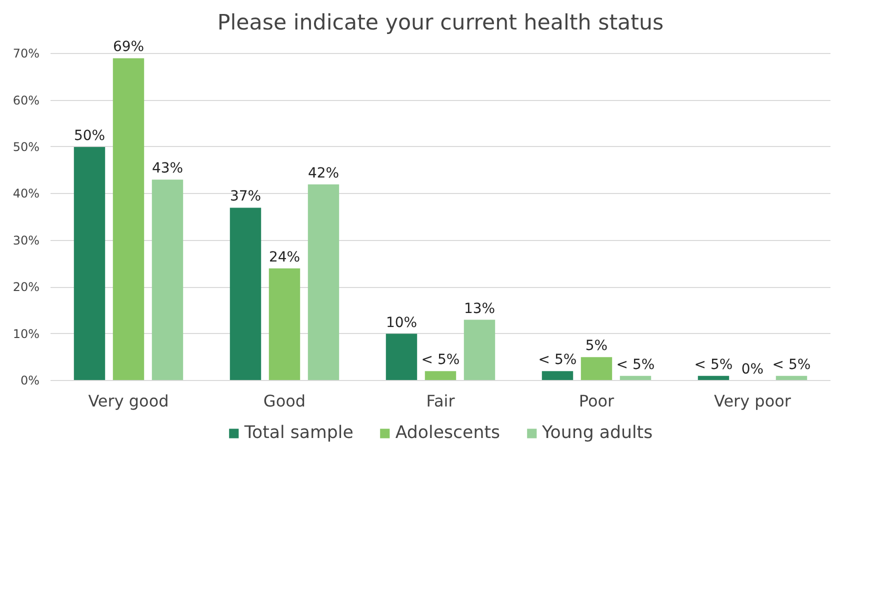  I want to click on y-tick-label: 40%, so click(26, 193).